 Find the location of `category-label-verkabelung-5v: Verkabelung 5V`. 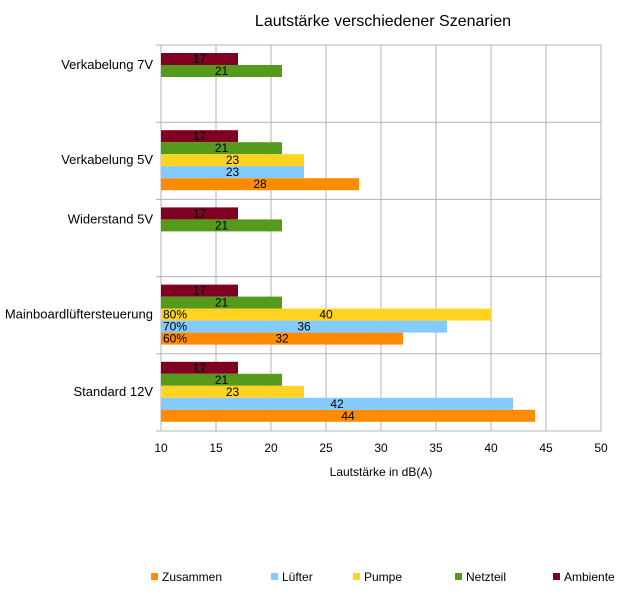

category-label-verkabelung-5v: Verkabelung 5V is located at coordinates (107, 159).